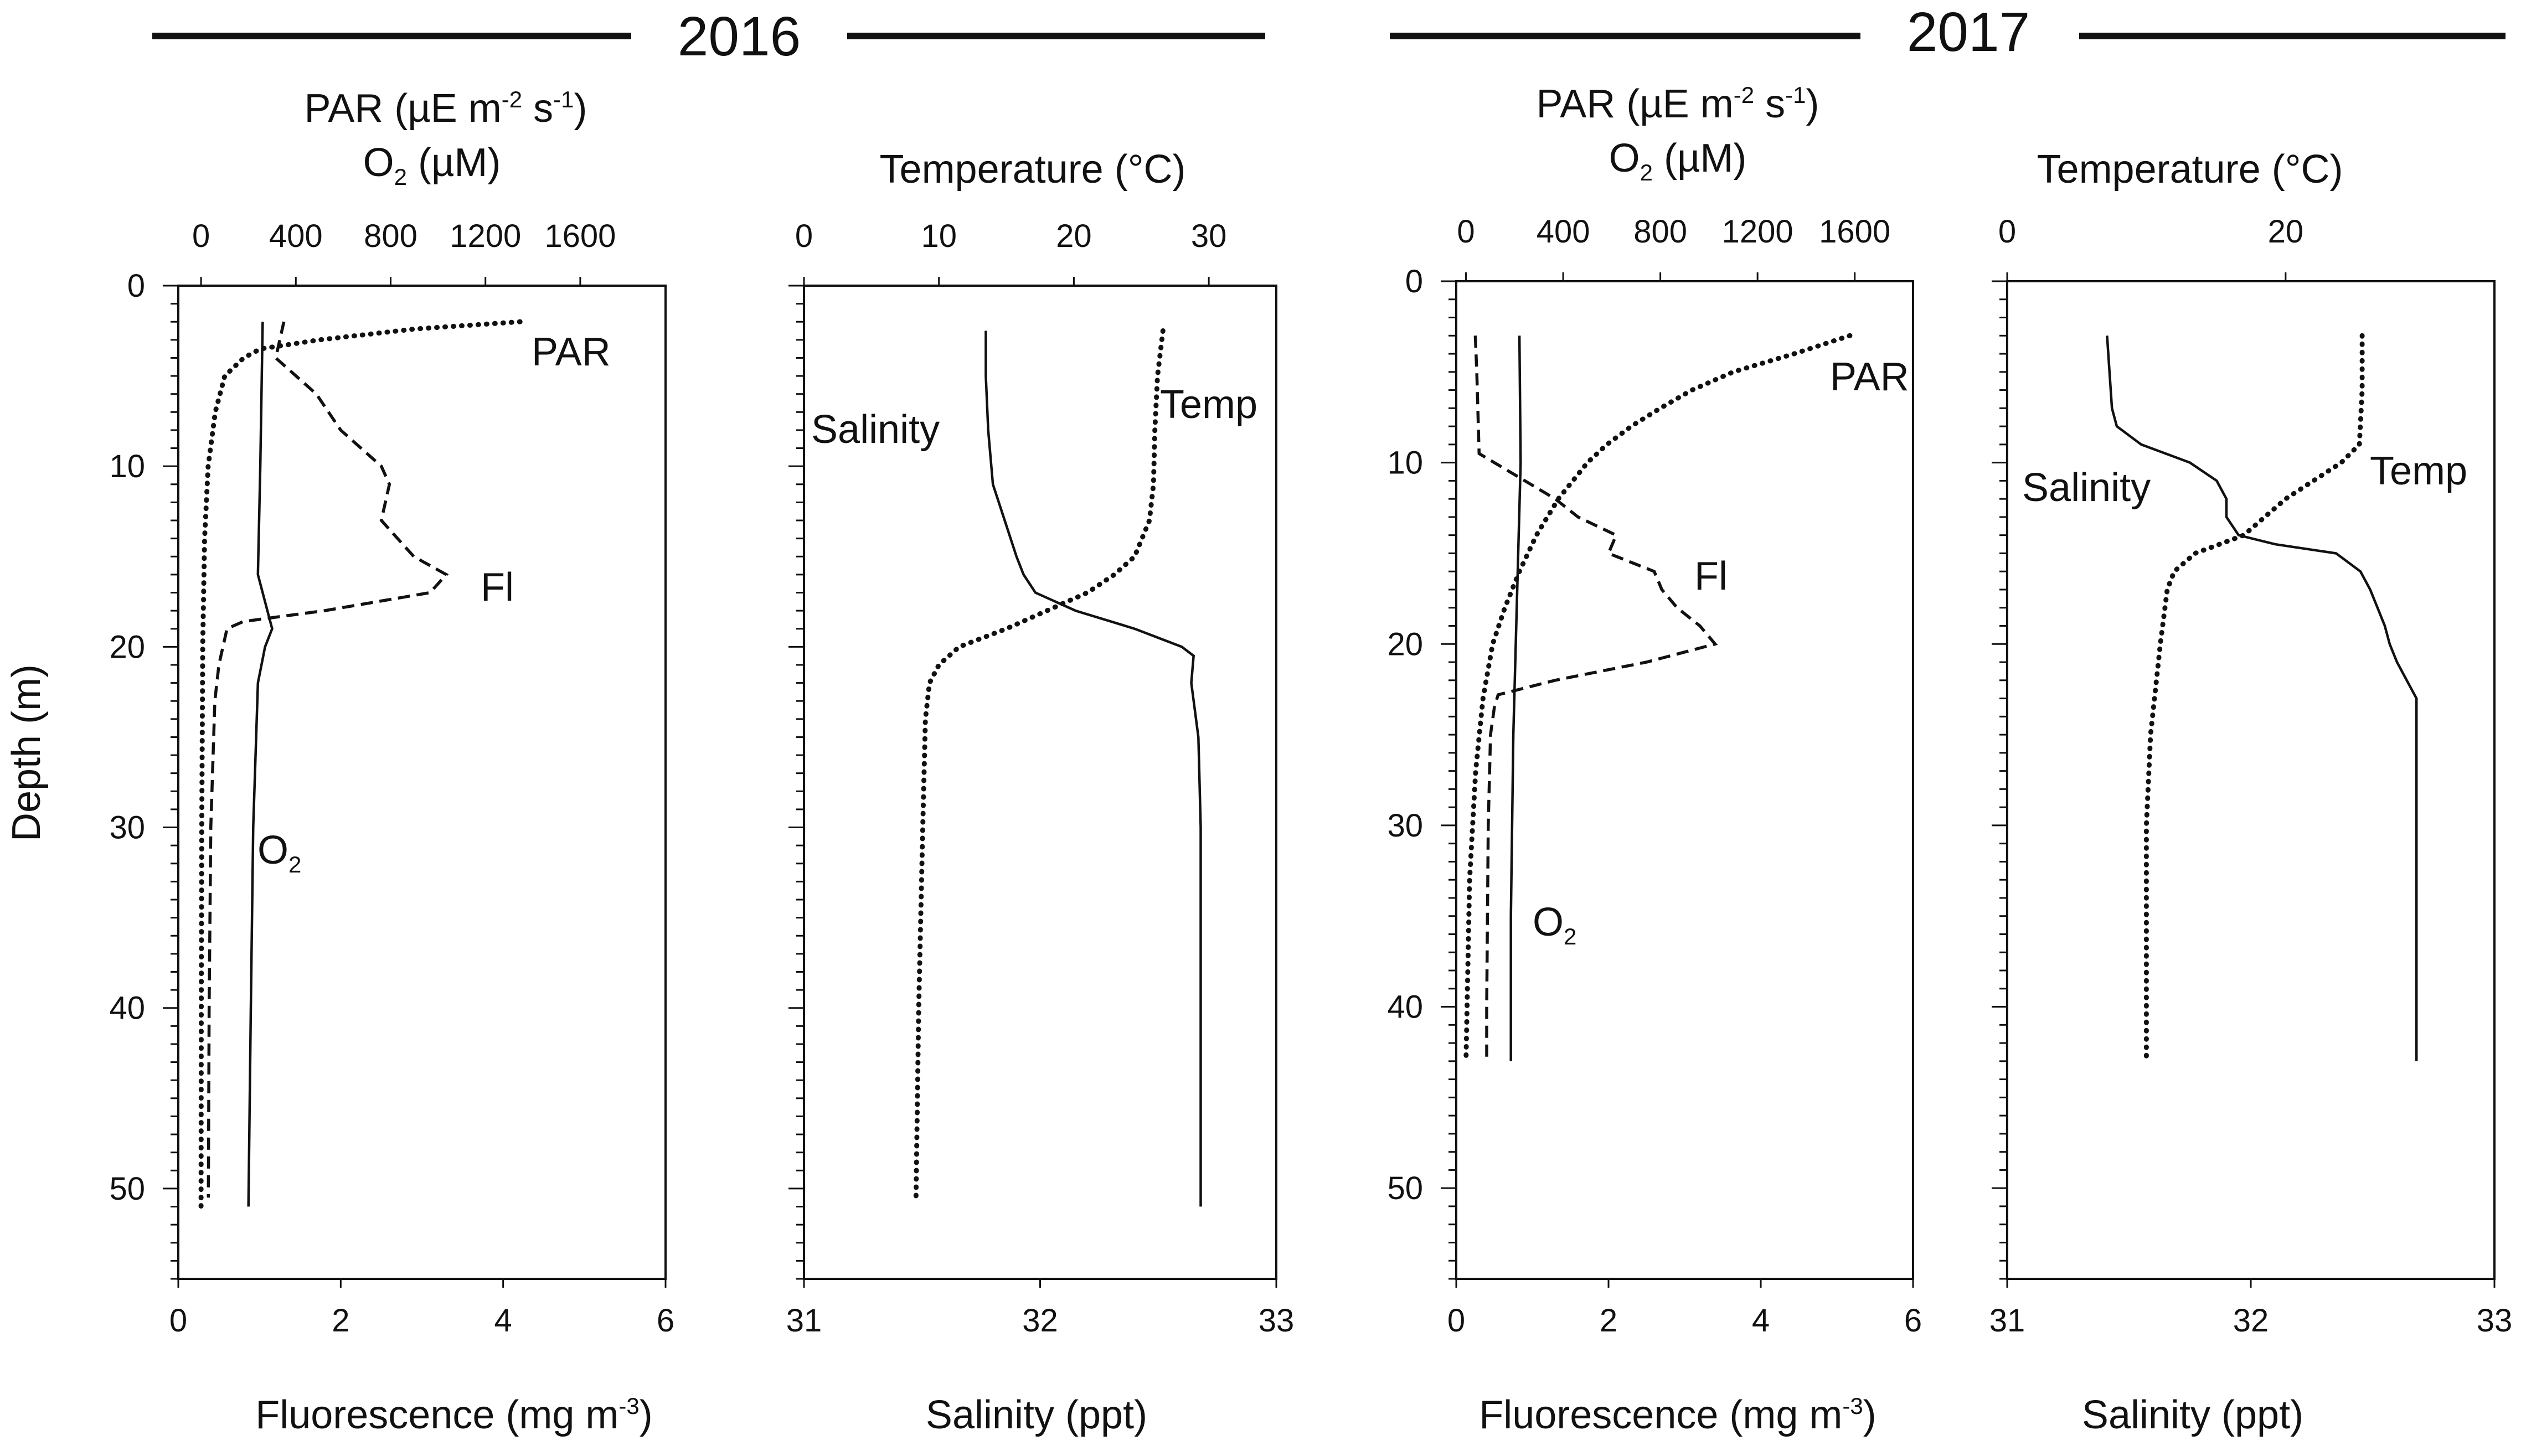  What do you see at coordinates (26, 752) in the screenshot?
I see `depth-axis-label: Depth (m)` at bounding box center [26, 752].